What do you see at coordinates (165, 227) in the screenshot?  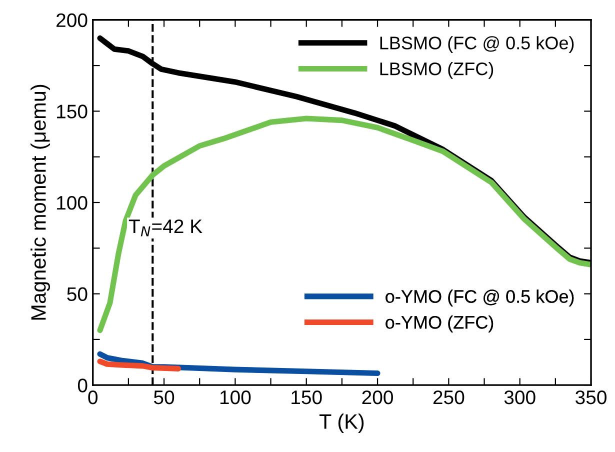 I see `ref-line-label: T$_{N}$=42 K` at bounding box center [165, 227].